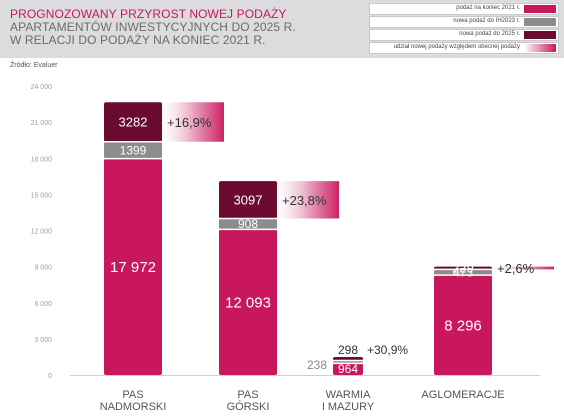 The width and height of the screenshot is (564, 420). I want to click on chart-title-line-3: W RELACJI DO PODAŻY NA KONIEC 2021 R., so click(138, 40).